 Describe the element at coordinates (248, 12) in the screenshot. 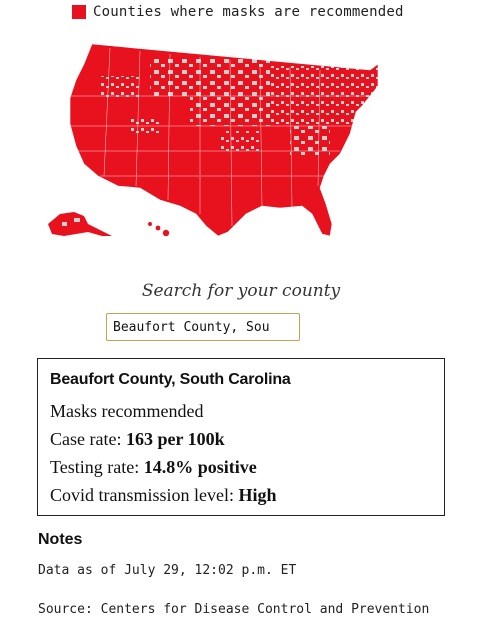

I see `legend-label: Counties where masks are recommended` at that location.